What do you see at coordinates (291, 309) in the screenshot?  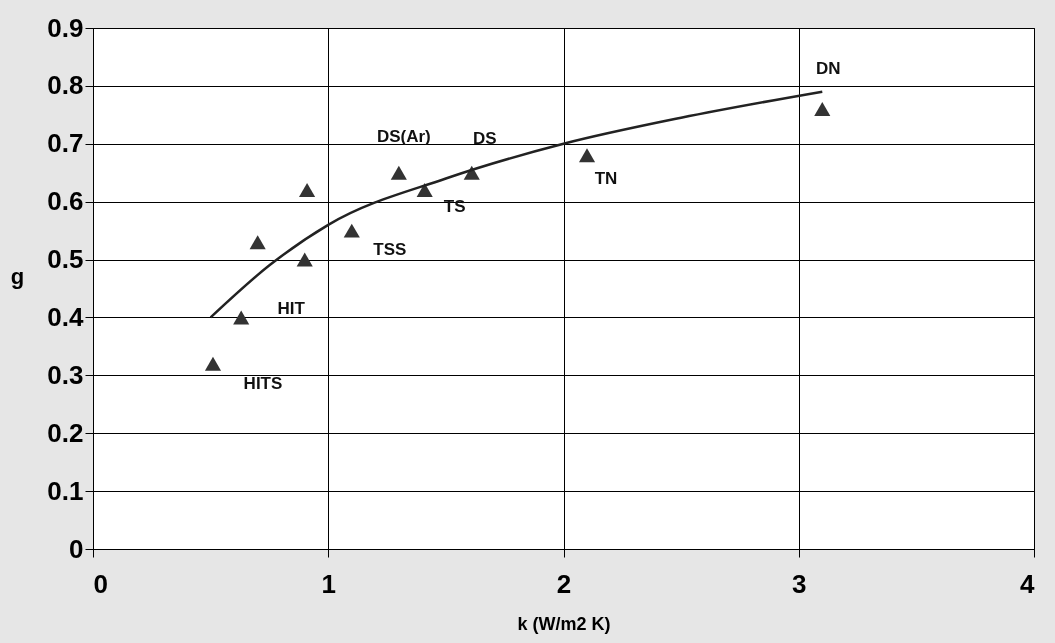 I see `annotation: HIT` at bounding box center [291, 309].